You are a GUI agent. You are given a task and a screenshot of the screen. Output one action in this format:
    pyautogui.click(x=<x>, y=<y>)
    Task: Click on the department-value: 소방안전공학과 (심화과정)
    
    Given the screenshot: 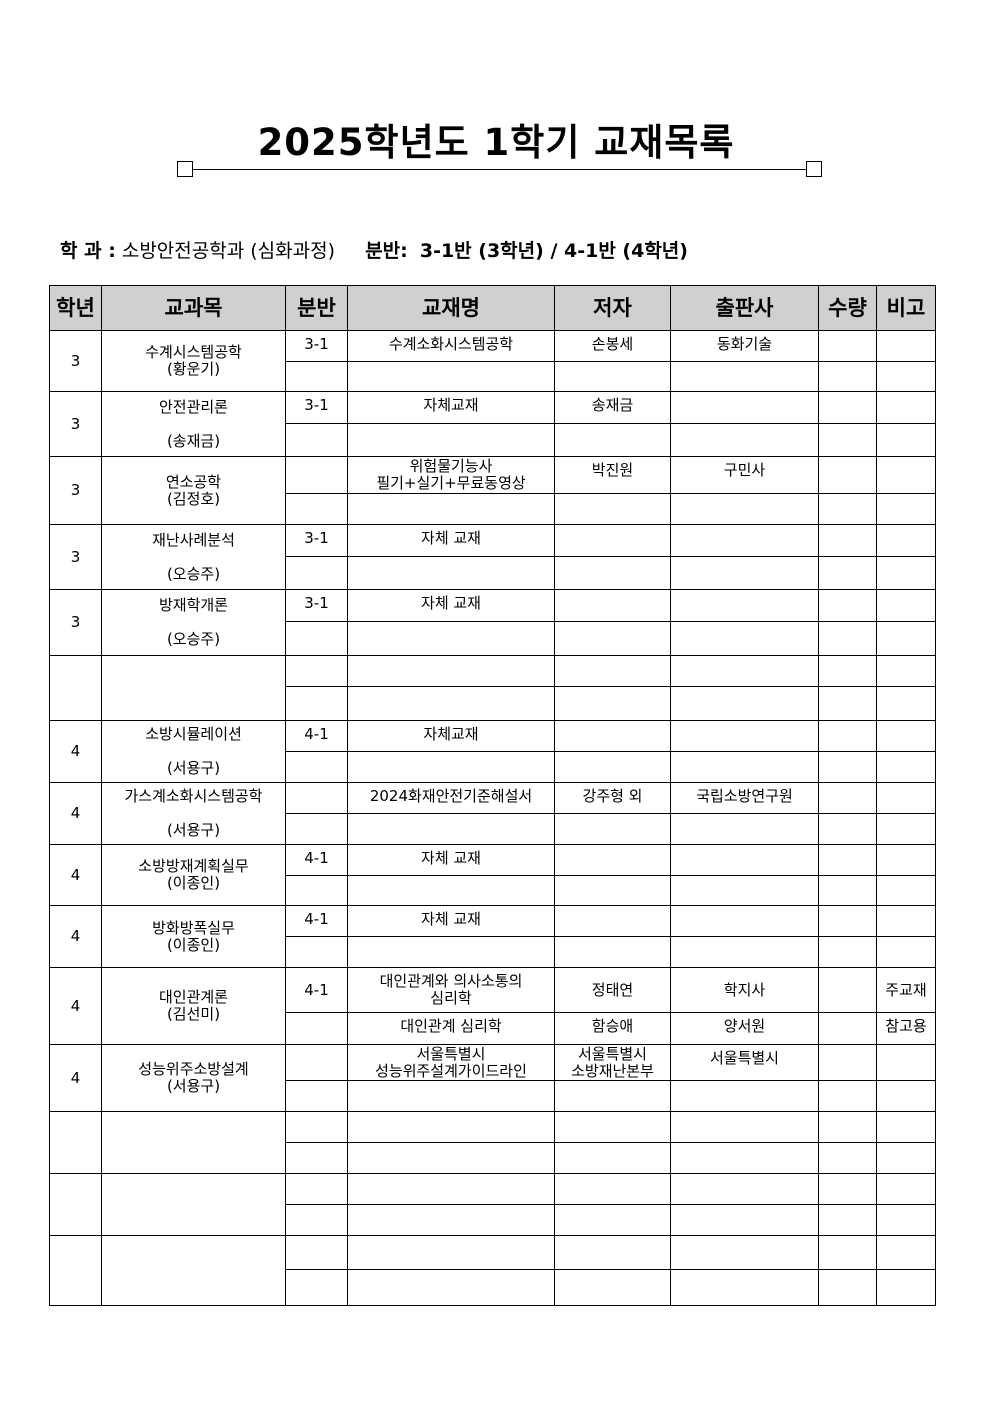 What is the action you would take?
    pyautogui.click(x=228, y=251)
    